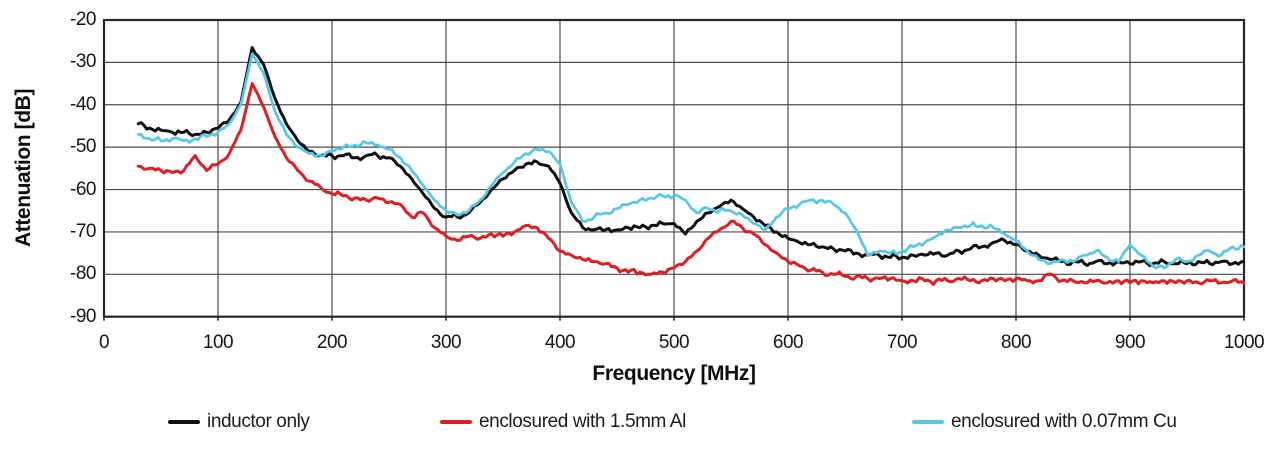  Describe the element at coordinates (1130, 342) in the screenshot. I see `x-tick-label: 900` at that location.